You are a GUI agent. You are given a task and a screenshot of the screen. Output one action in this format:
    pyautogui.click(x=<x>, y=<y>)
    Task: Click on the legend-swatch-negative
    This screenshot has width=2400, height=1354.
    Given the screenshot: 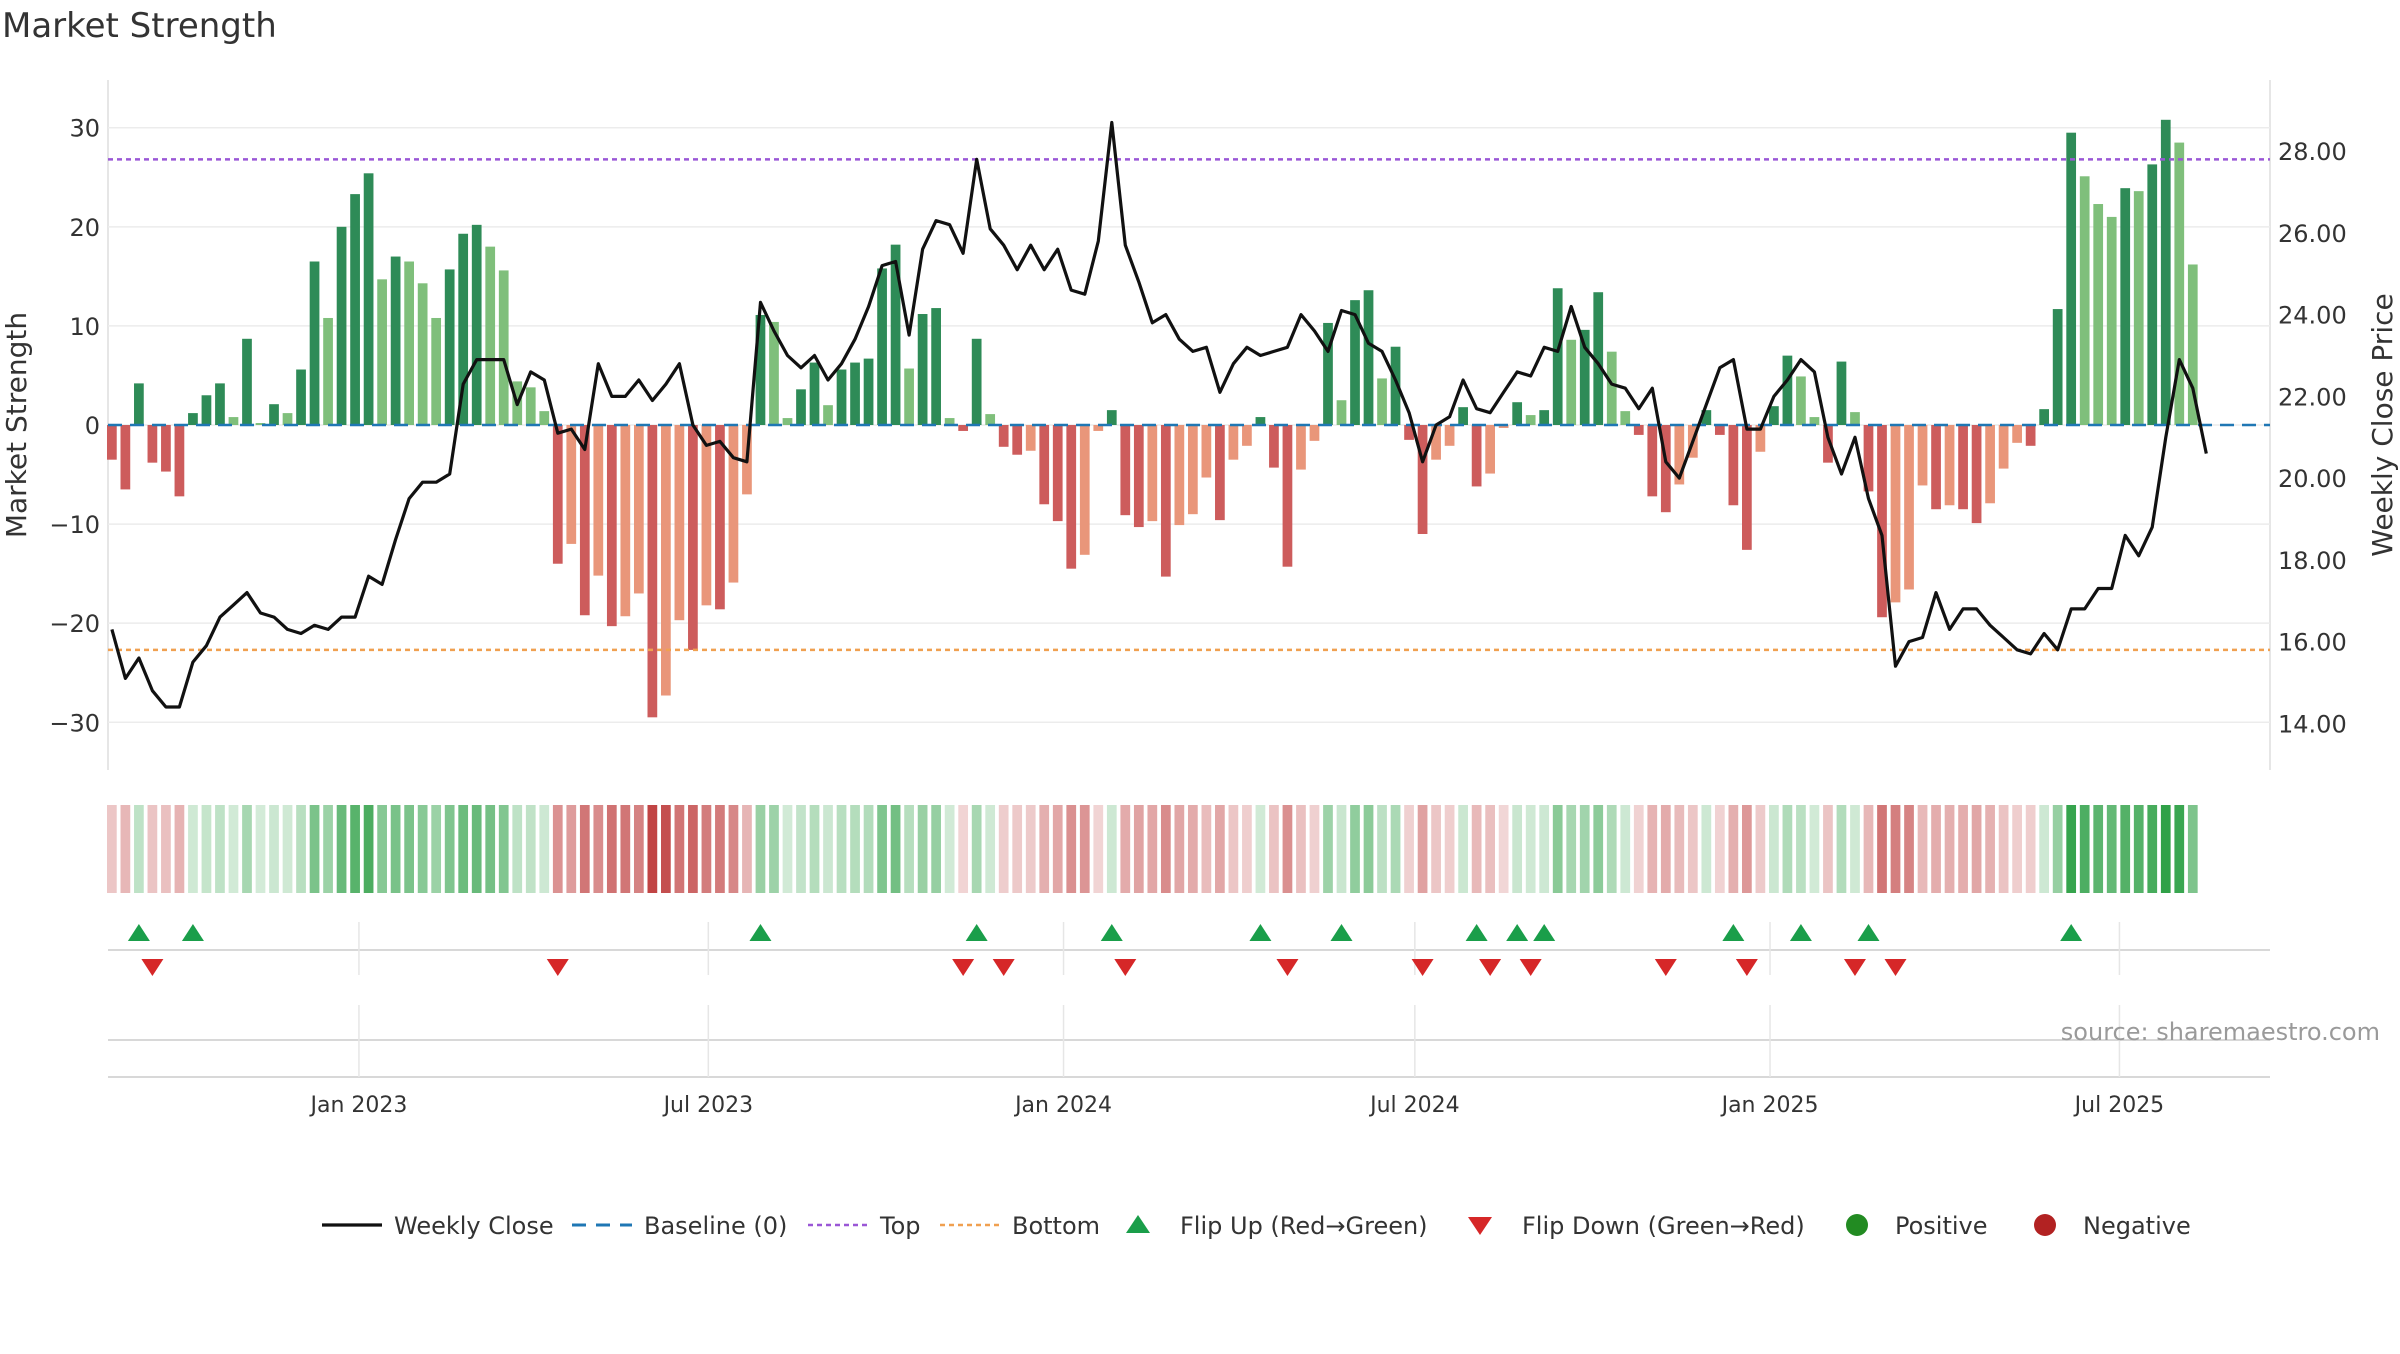 What is the action you would take?
    pyautogui.click(x=2045, y=1225)
    